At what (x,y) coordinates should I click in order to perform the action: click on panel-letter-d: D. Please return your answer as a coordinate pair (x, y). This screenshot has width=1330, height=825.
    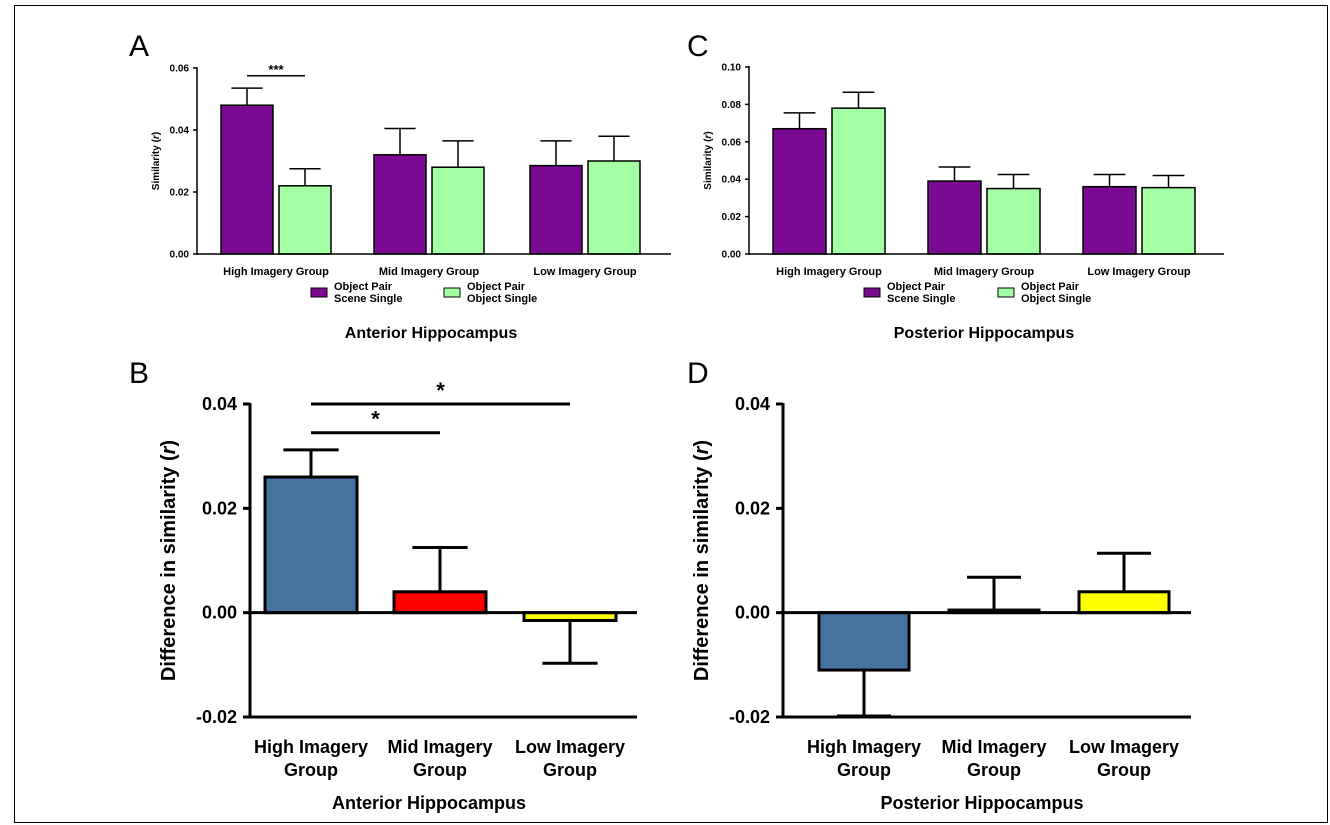
    Looking at the image, I should click on (698, 373).